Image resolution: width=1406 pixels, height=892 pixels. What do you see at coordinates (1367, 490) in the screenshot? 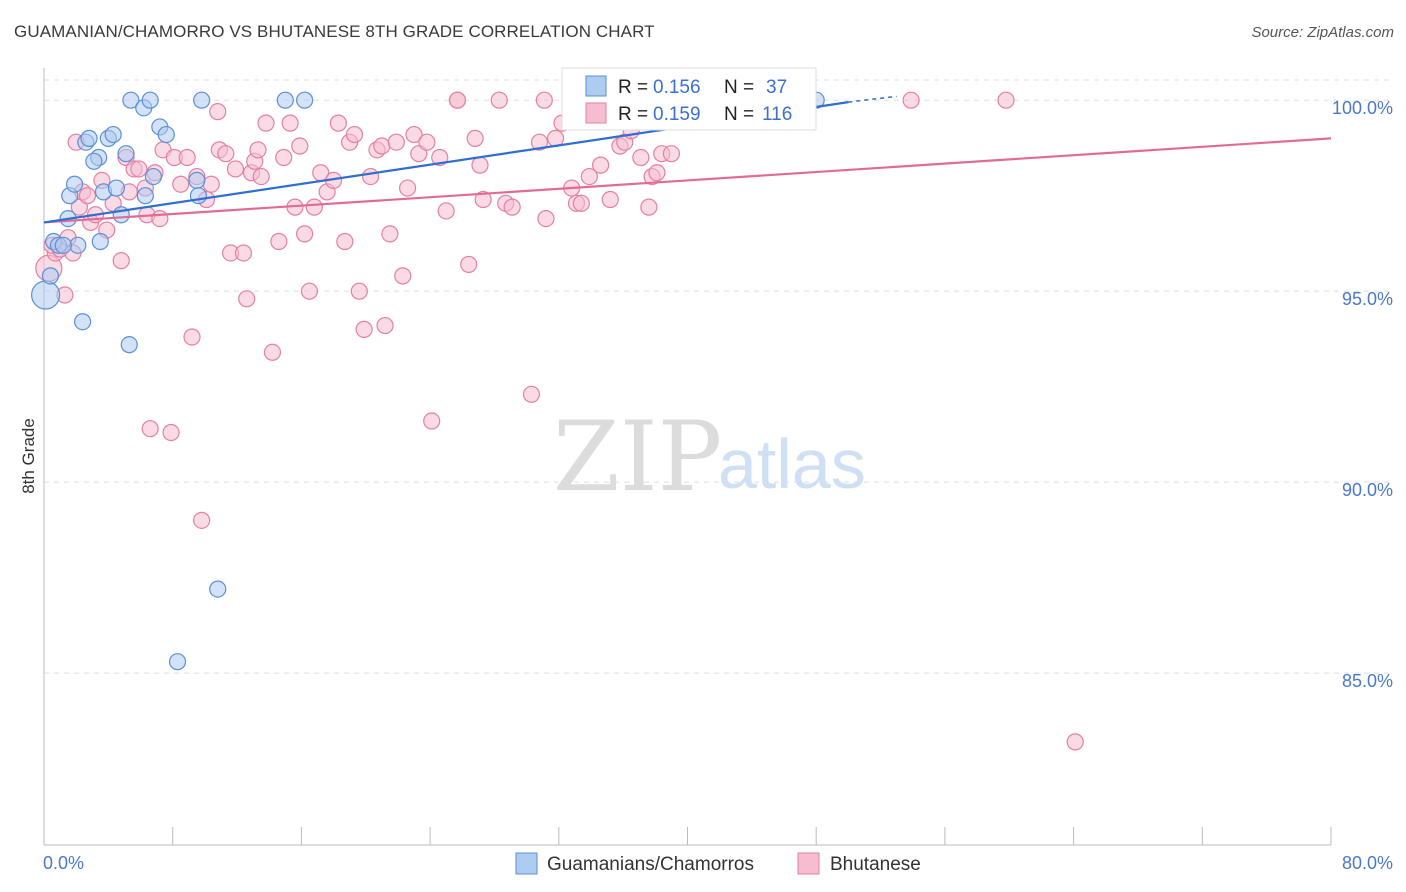
I see `y-tick-label: 90.0%` at bounding box center [1367, 490].